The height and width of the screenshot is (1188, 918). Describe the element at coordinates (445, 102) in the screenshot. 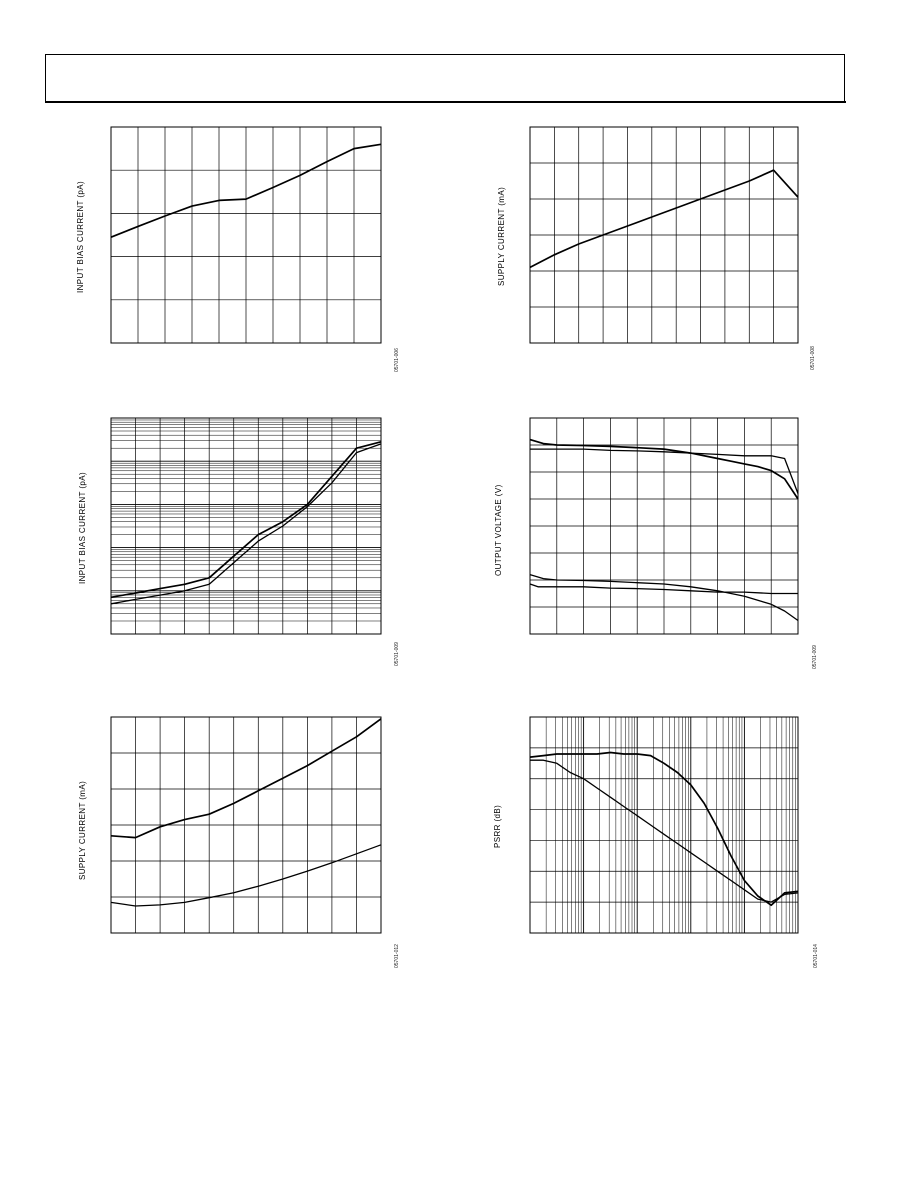

I see `header-rule` at that location.